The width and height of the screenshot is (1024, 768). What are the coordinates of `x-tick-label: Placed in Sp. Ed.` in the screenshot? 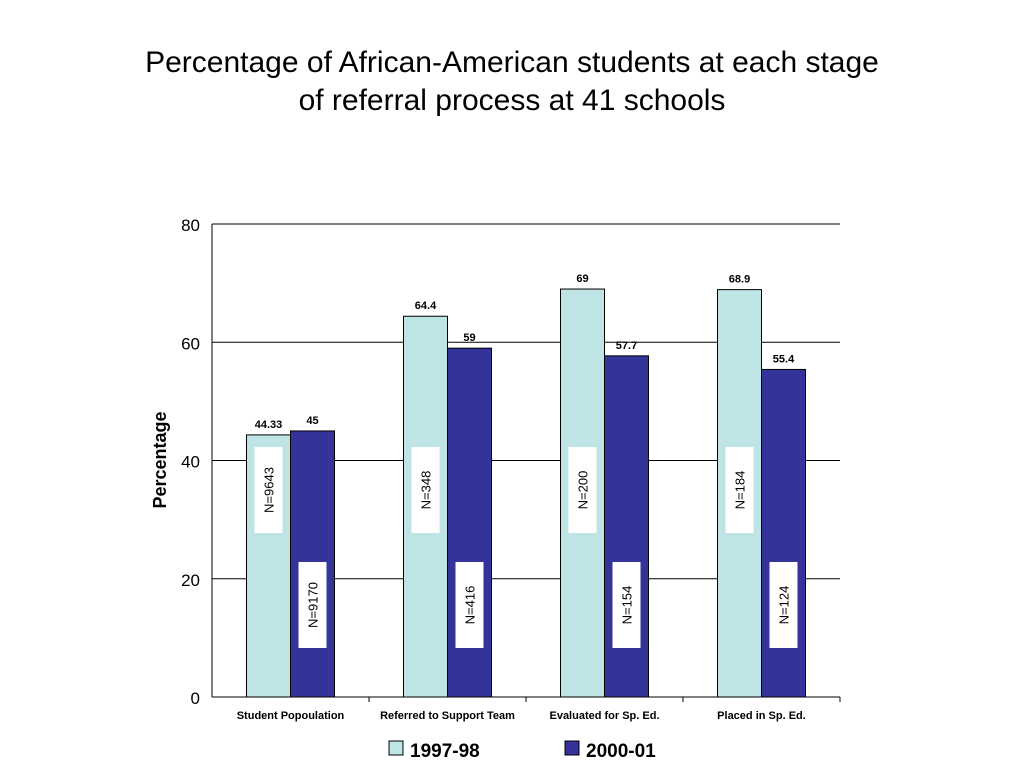 It's located at (761, 716).